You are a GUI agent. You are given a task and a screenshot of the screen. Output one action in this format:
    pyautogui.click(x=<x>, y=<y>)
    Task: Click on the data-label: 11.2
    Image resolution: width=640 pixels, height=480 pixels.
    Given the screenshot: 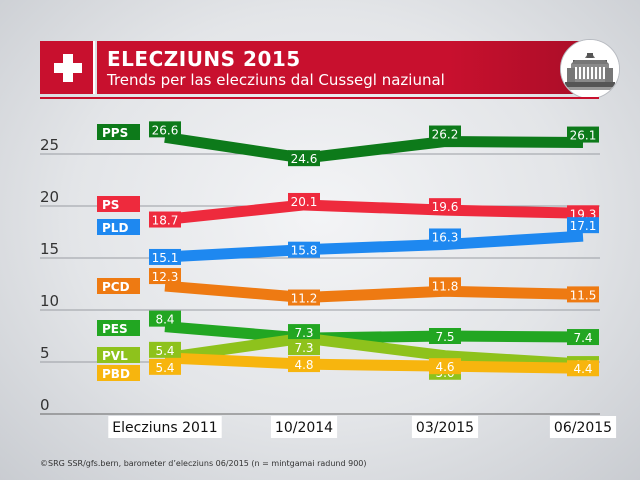 What is the action you would take?
    pyautogui.click(x=304, y=297)
    